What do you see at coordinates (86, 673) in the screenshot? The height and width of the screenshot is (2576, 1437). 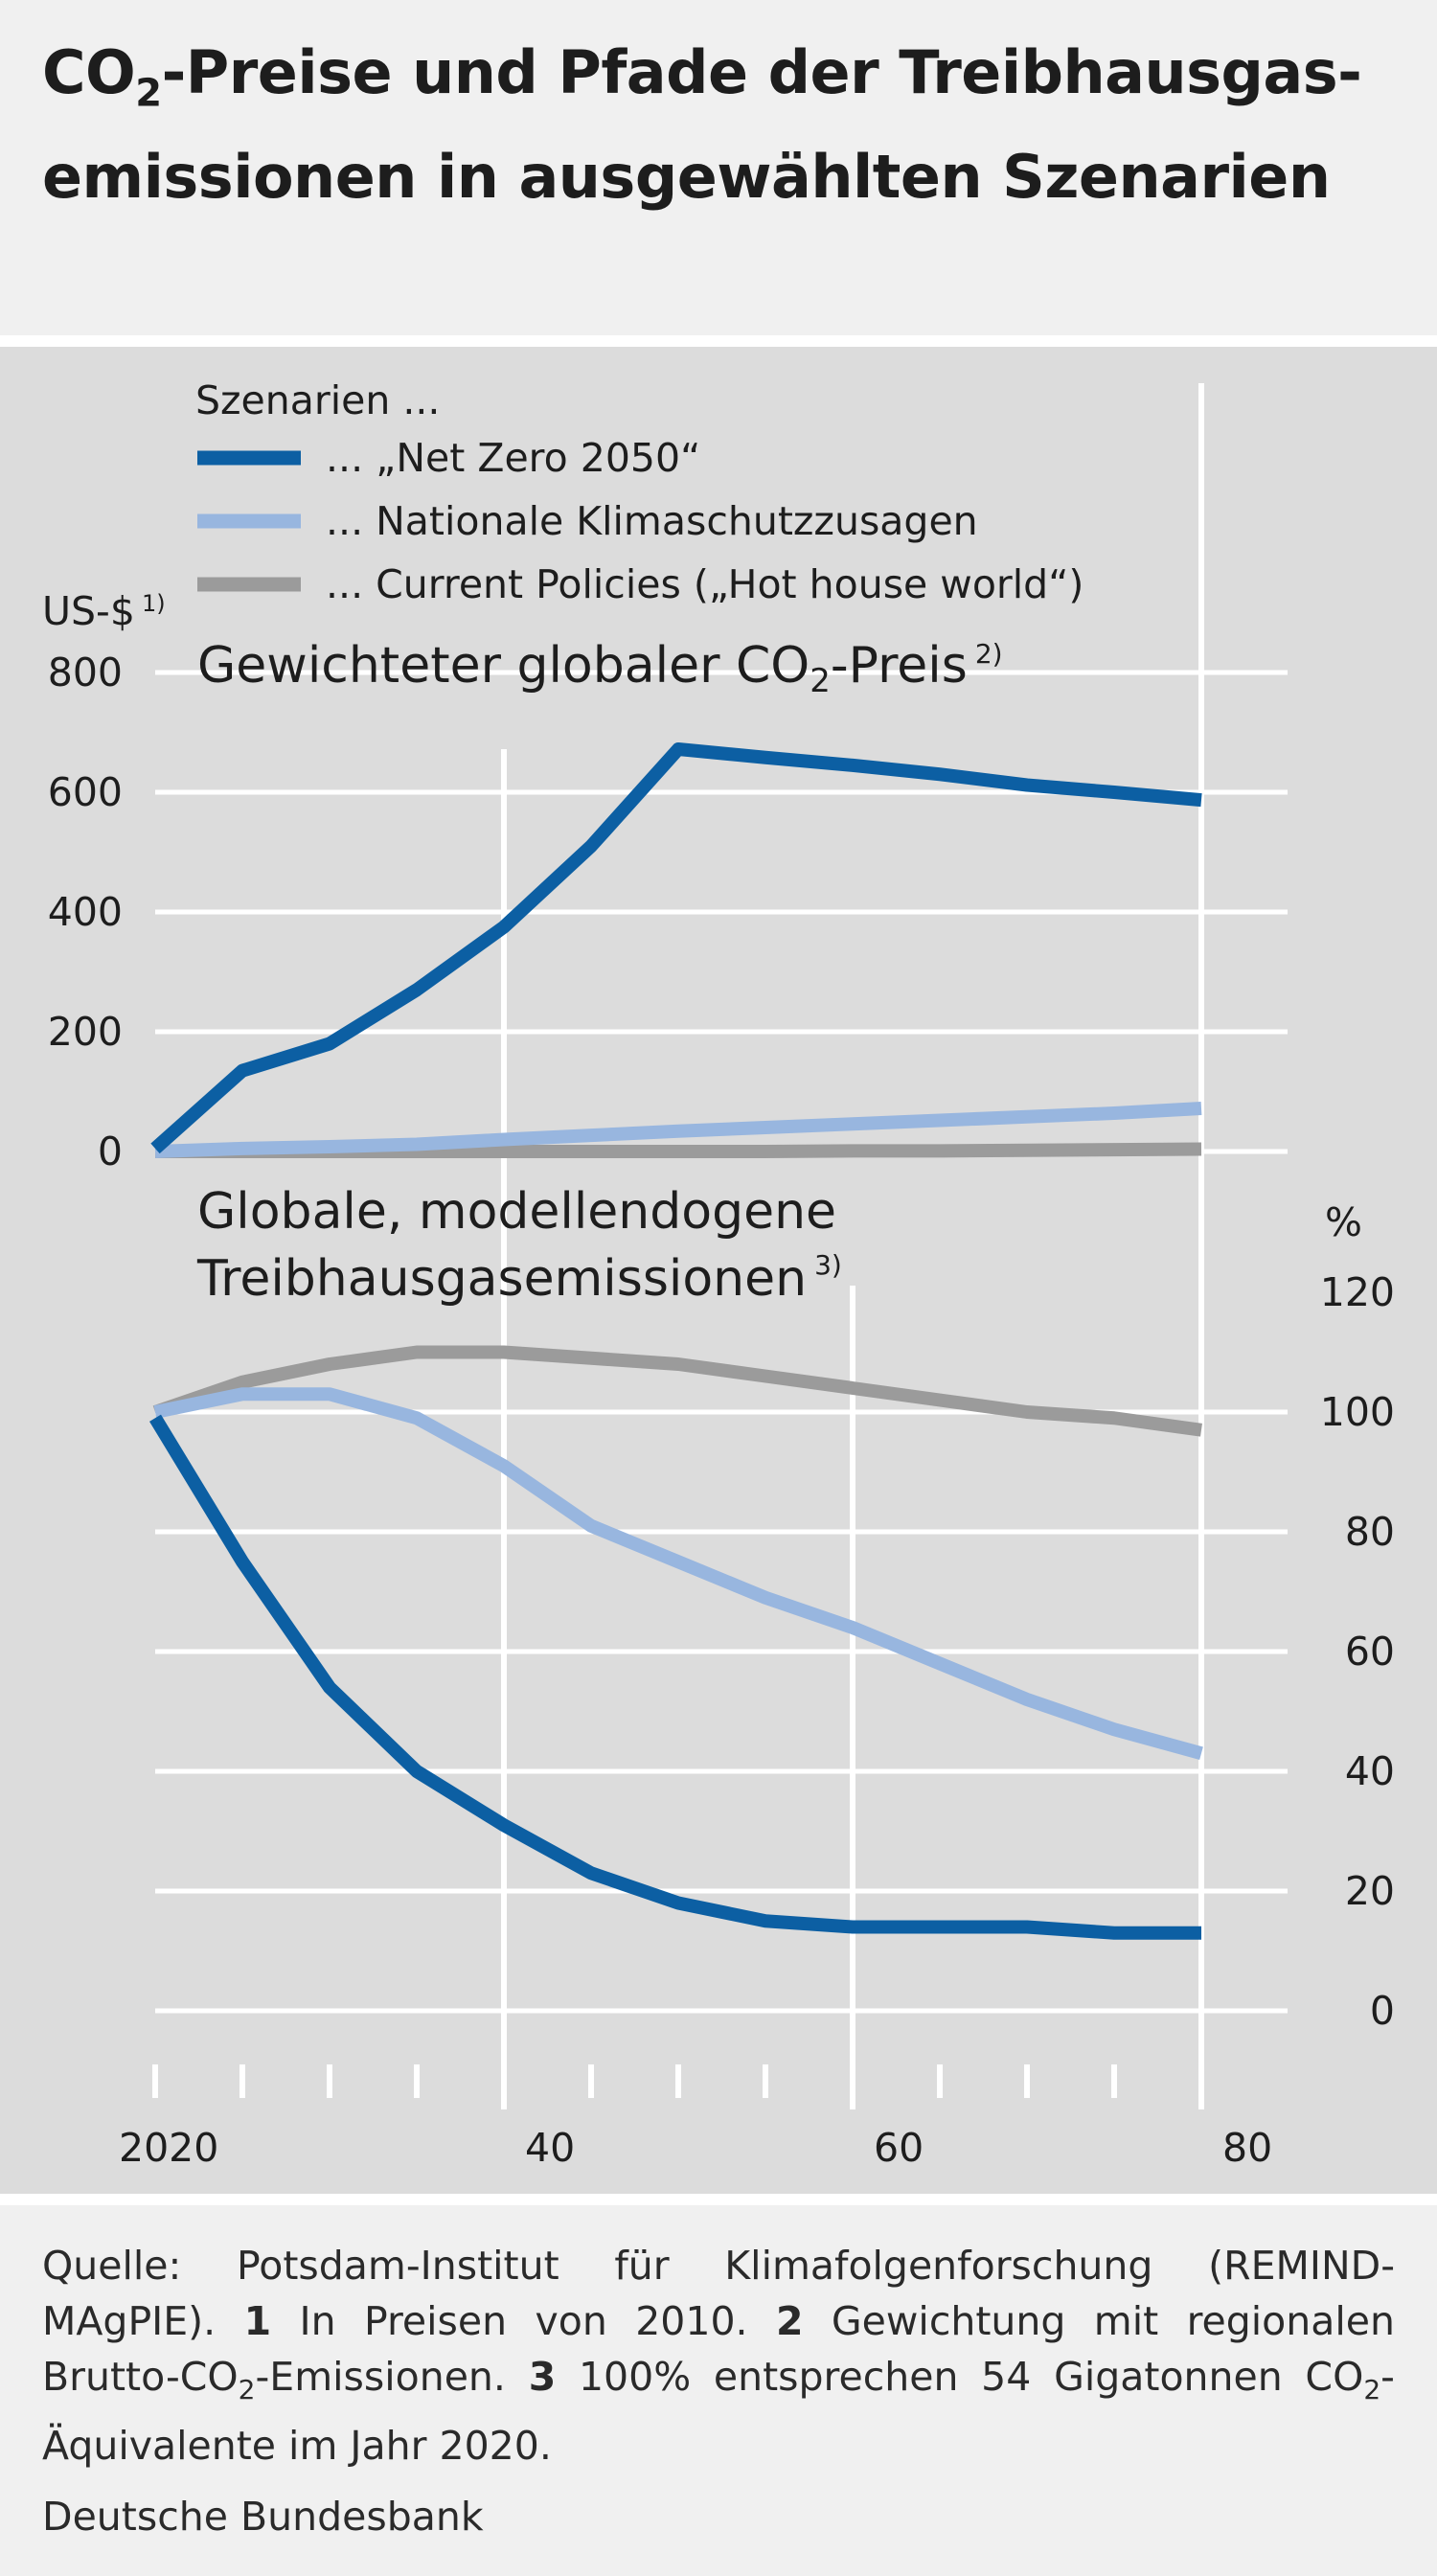 I see `top-ytick-800: 800` at bounding box center [86, 673].